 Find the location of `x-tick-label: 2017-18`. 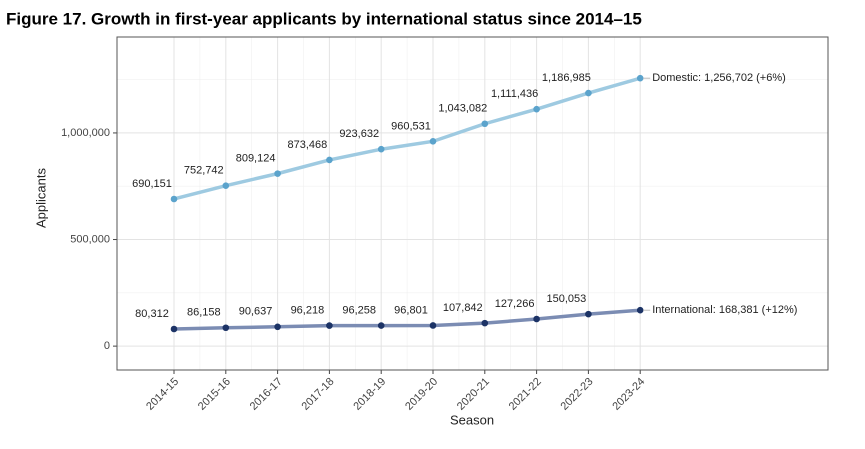

x-tick-label: 2017-18 is located at coordinates (318, 394).